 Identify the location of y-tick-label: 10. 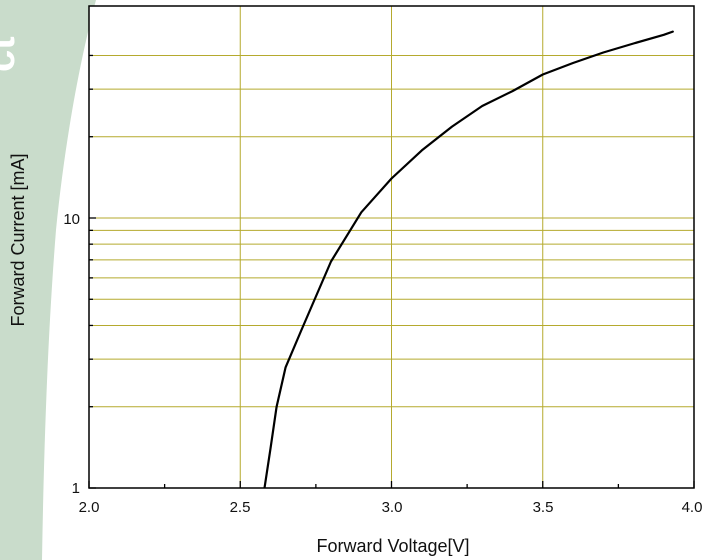
(71, 219).